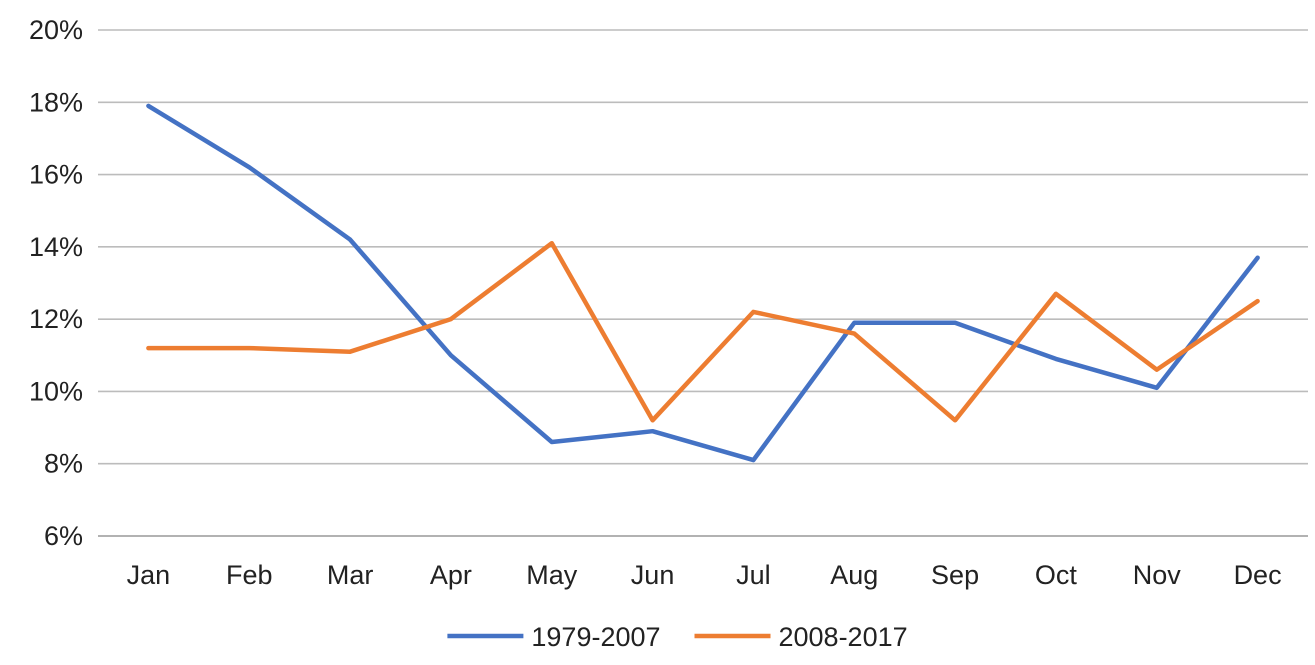 This screenshot has height=665, width=1315. I want to click on y-tick-label: 6%, so click(63, 536).